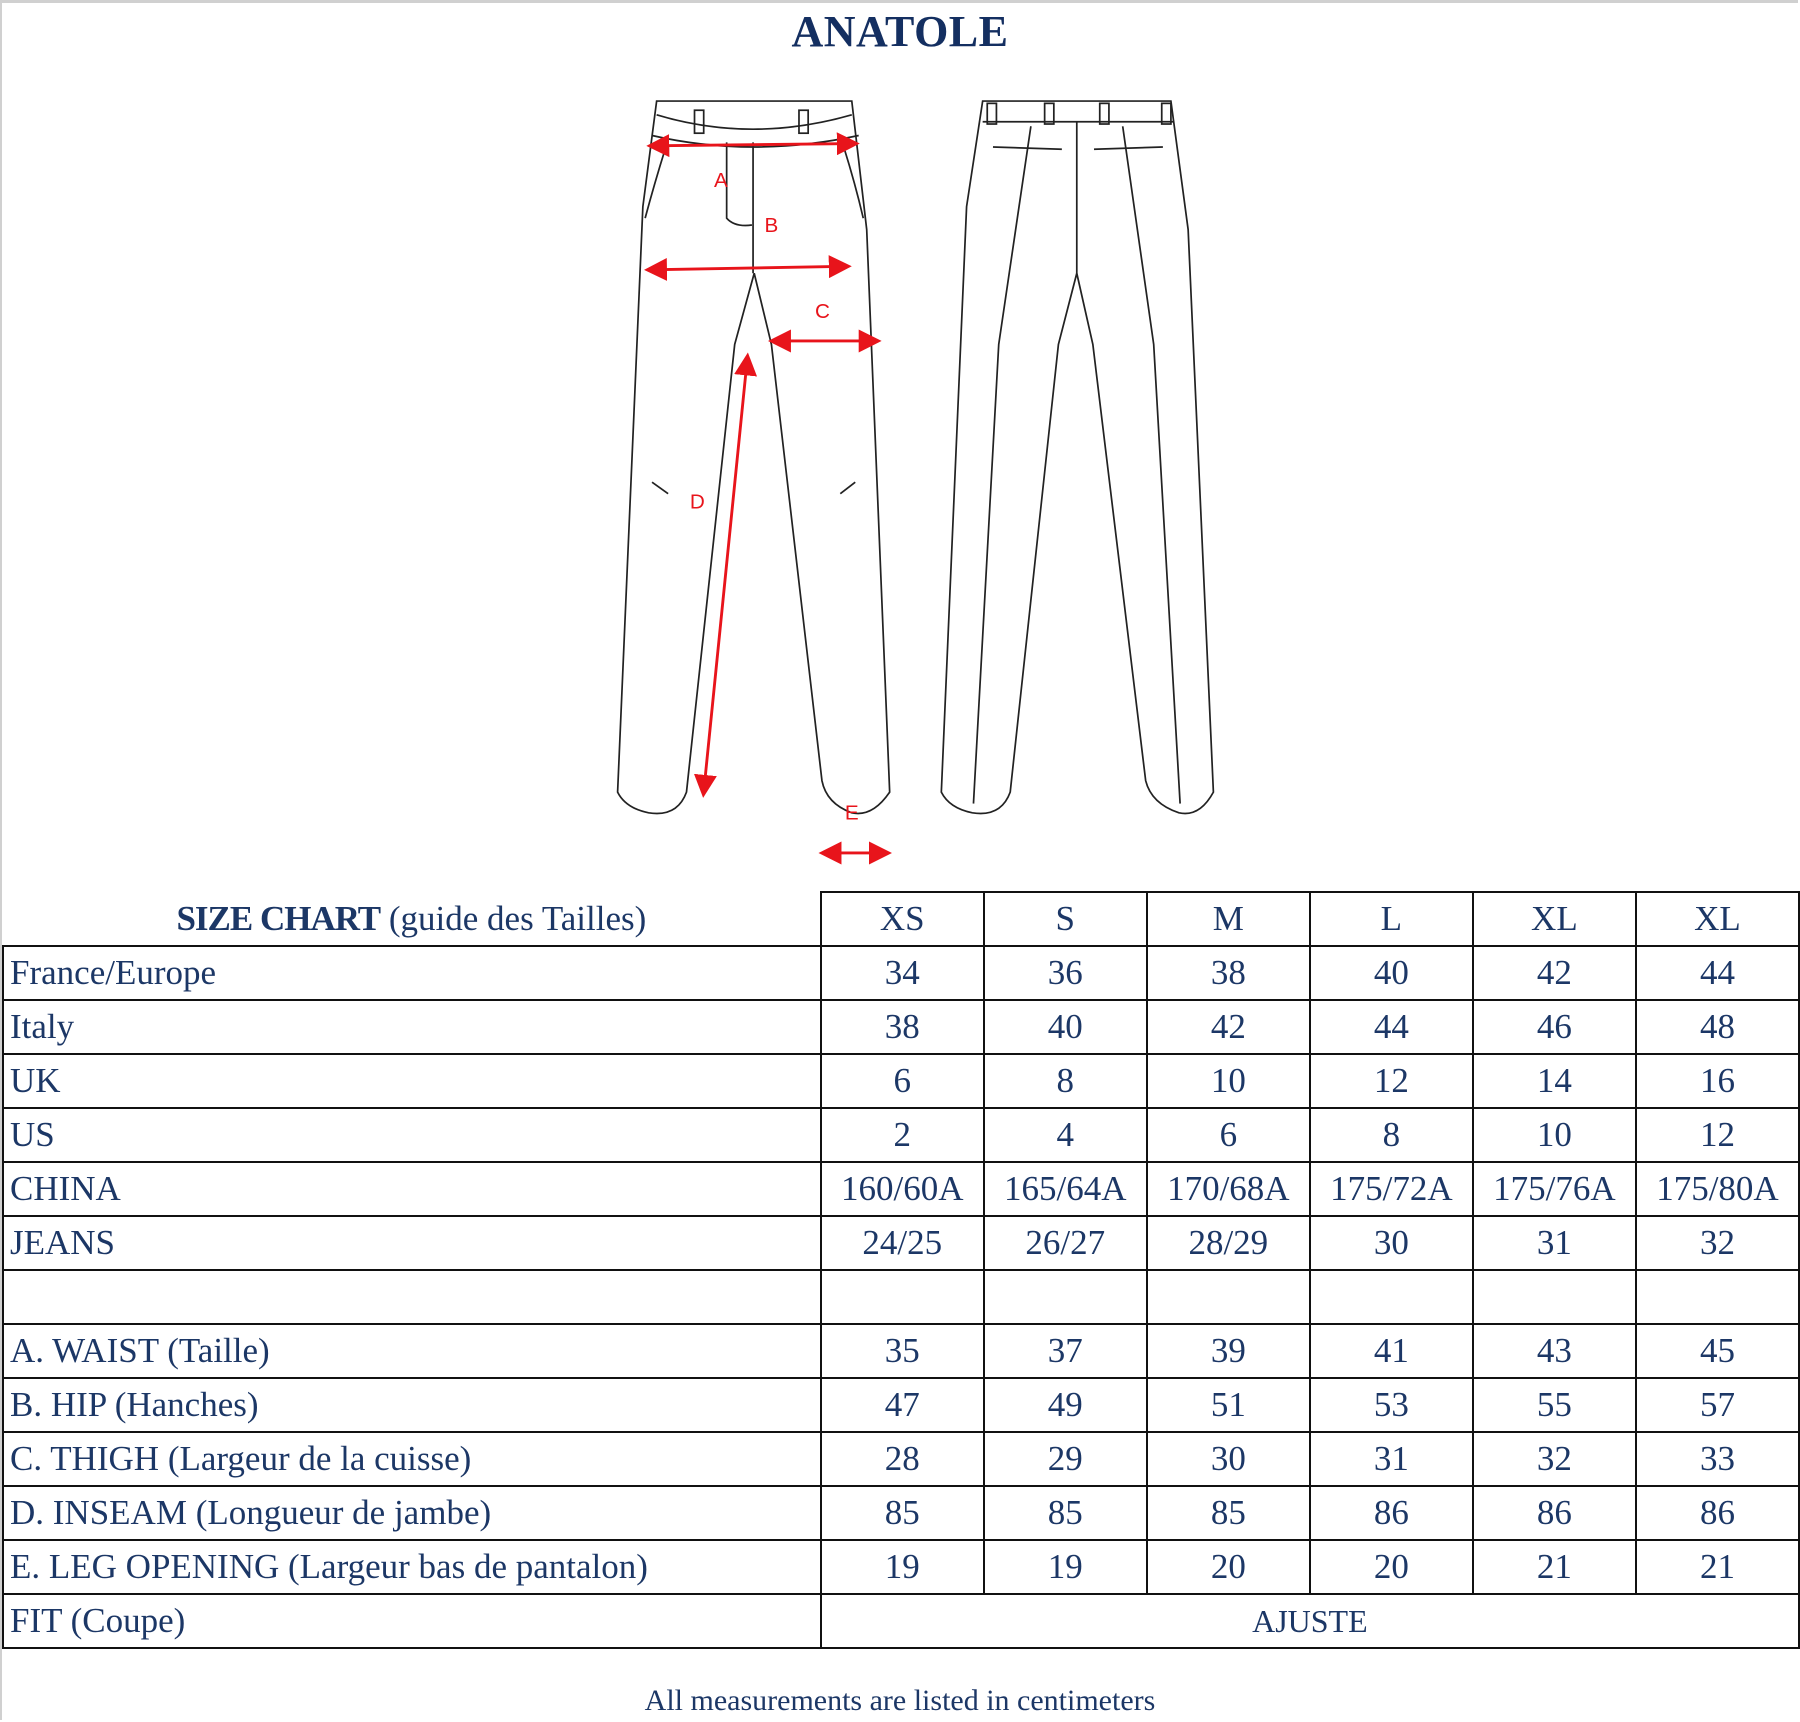  Describe the element at coordinates (1228, 919) in the screenshot. I see `size-header: M` at that location.